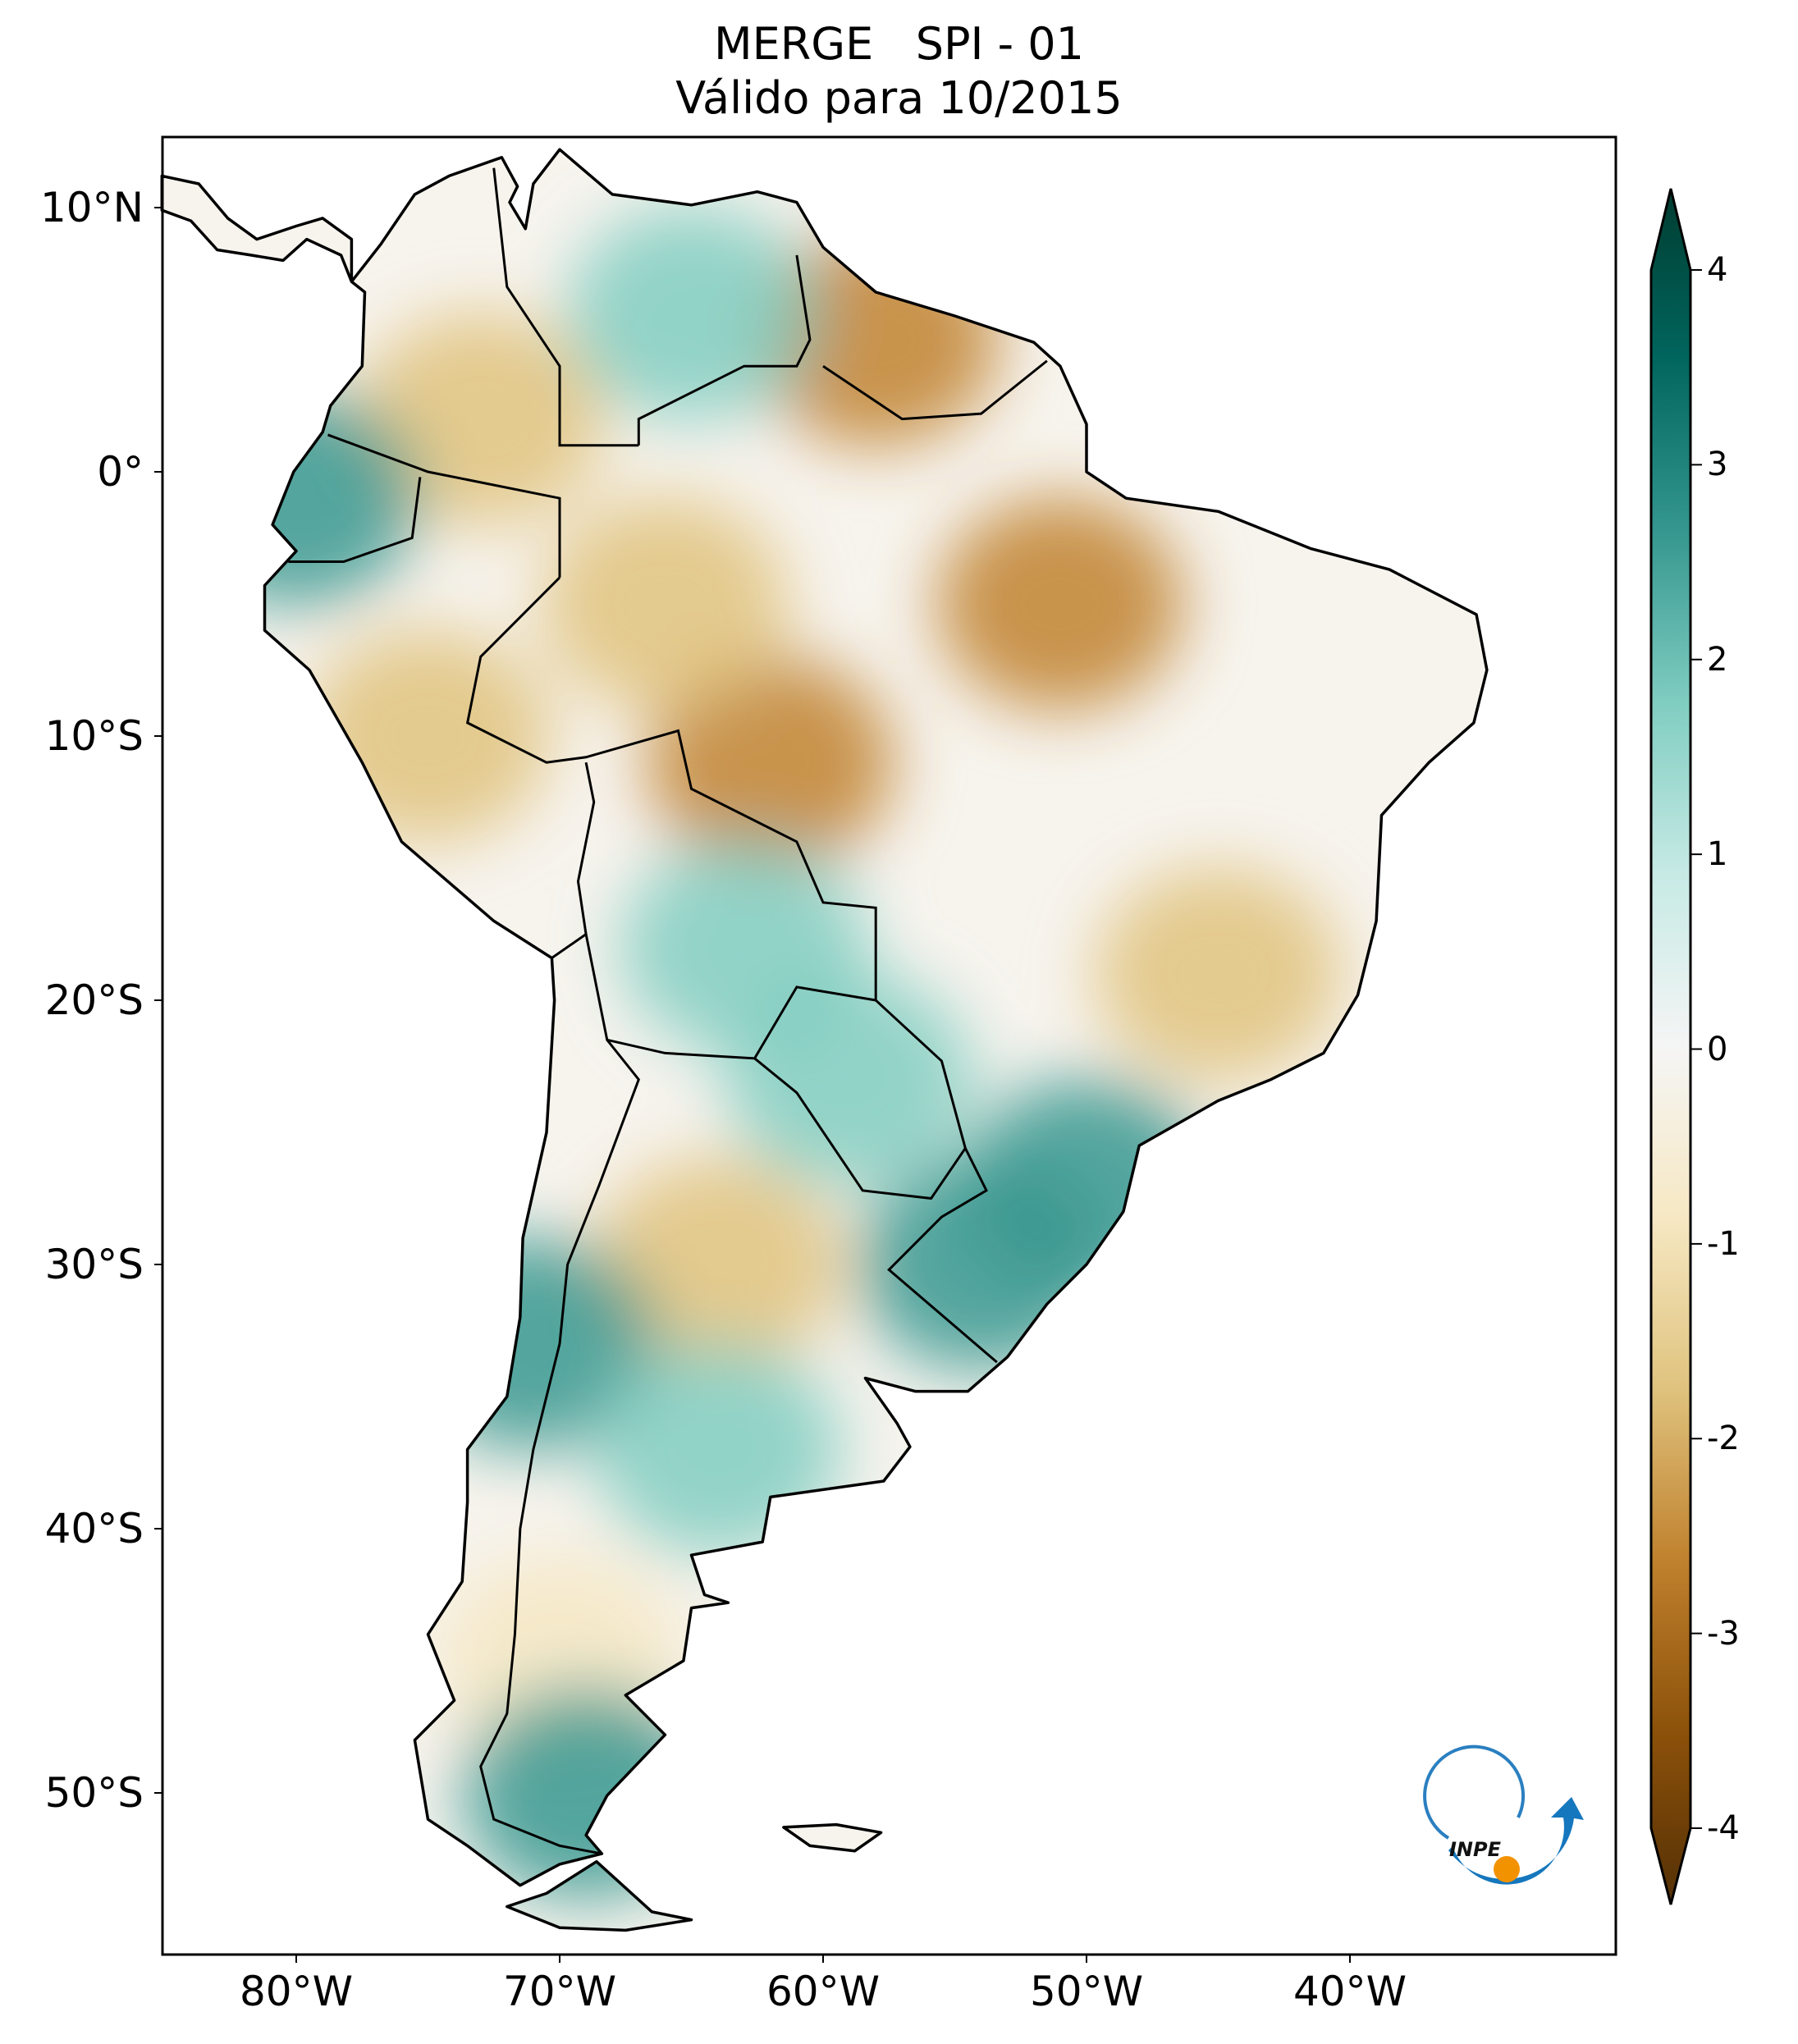 The width and height of the screenshot is (1798, 2044). What do you see at coordinates (1723, 1243) in the screenshot?
I see `colorbar-tick-label: -1` at bounding box center [1723, 1243].